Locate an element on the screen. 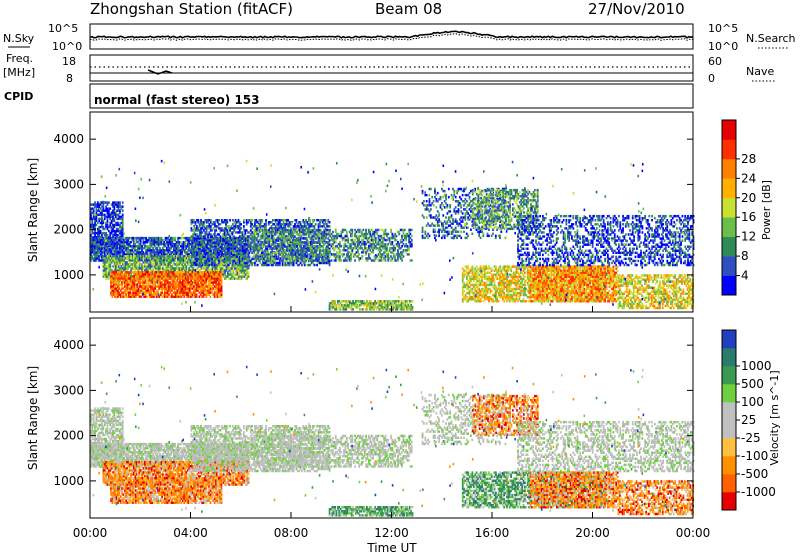 This screenshot has height=554, width=800. freq-label-line2: [MHz] is located at coordinates (19, 72).